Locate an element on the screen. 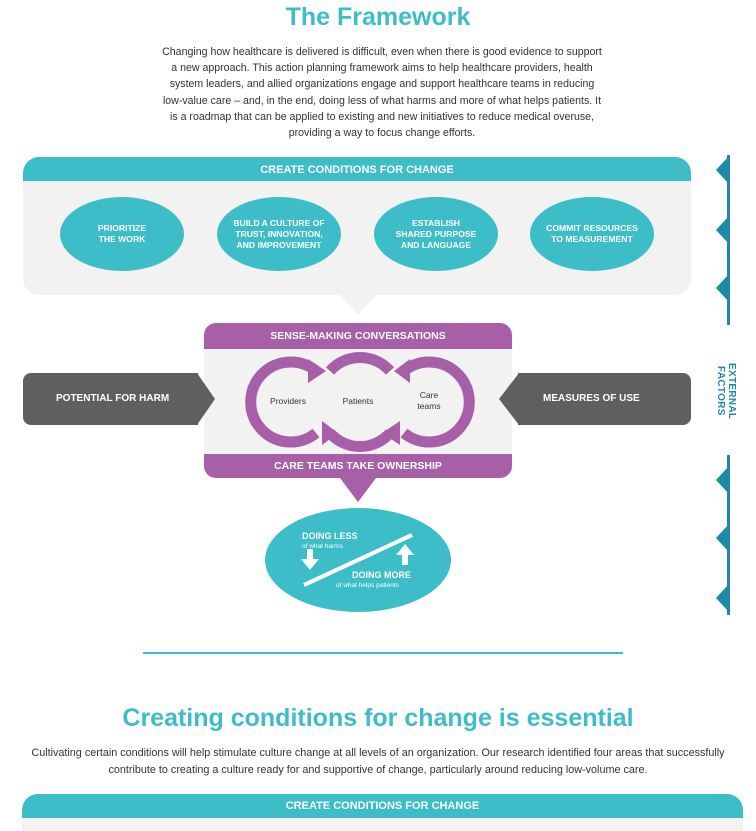  loop-label-providers: Providers is located at coordinates (288, 401).